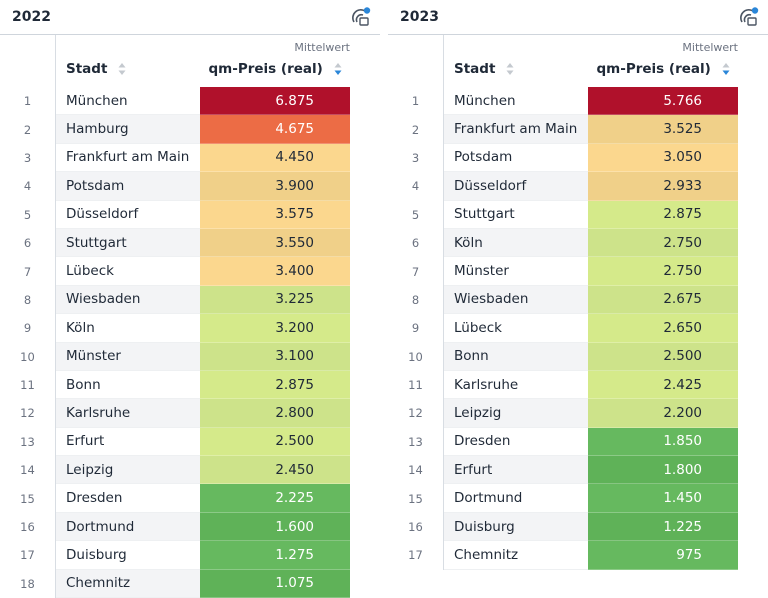 The image size is (768, 598). Describe the element at coordinates (190, 101) in the screenshot. I see `table-row: 1 München 6.875` at that location.